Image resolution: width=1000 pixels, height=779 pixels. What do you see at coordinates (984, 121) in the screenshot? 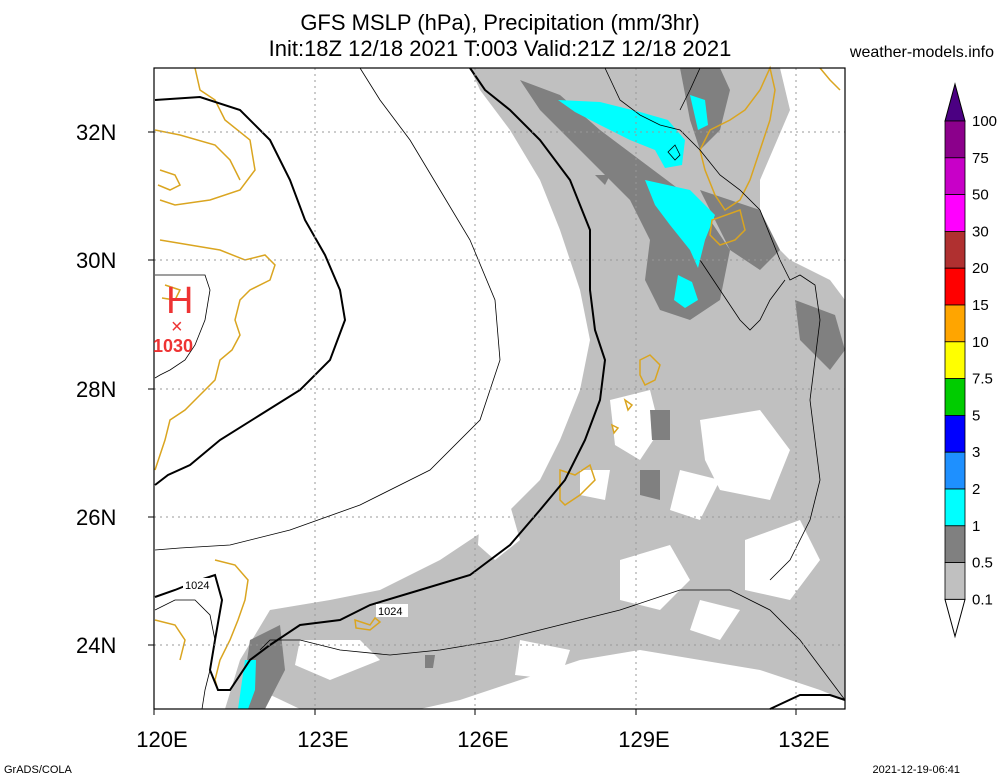
I see `colorbar-label: 100` at bounding box center [984, 121].